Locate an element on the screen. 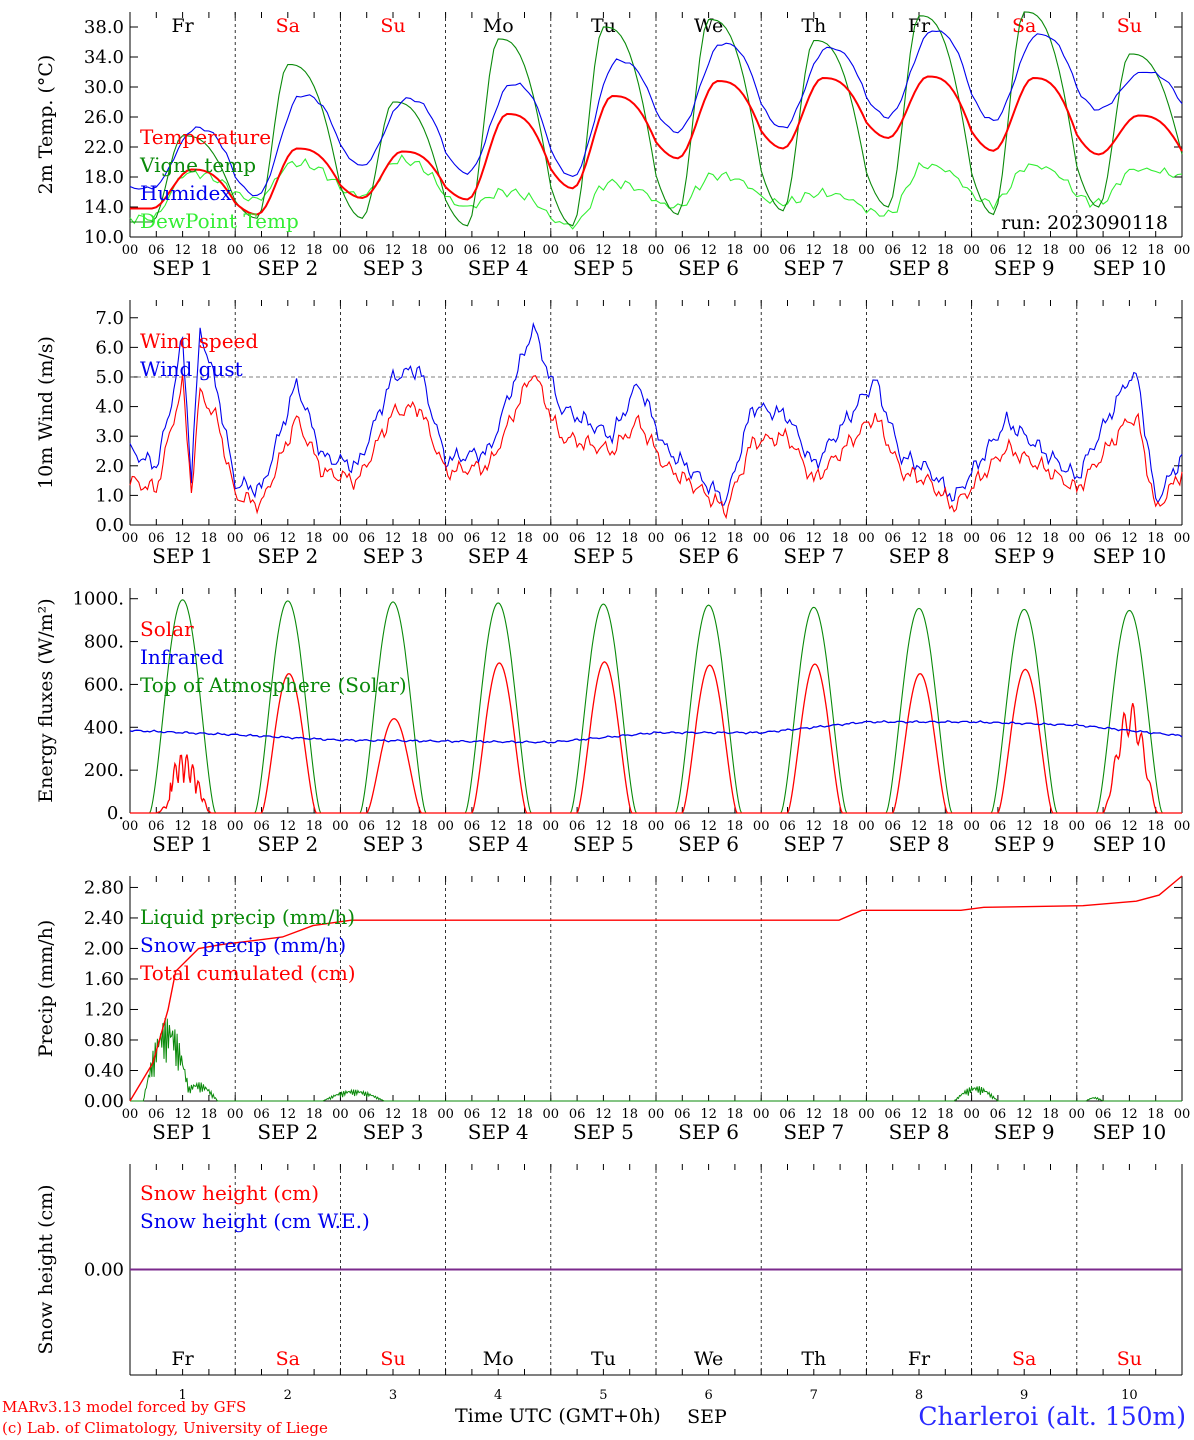  energy-legend-2: Top of Atmosphere (Solar) is located at coordinates (273, 685).